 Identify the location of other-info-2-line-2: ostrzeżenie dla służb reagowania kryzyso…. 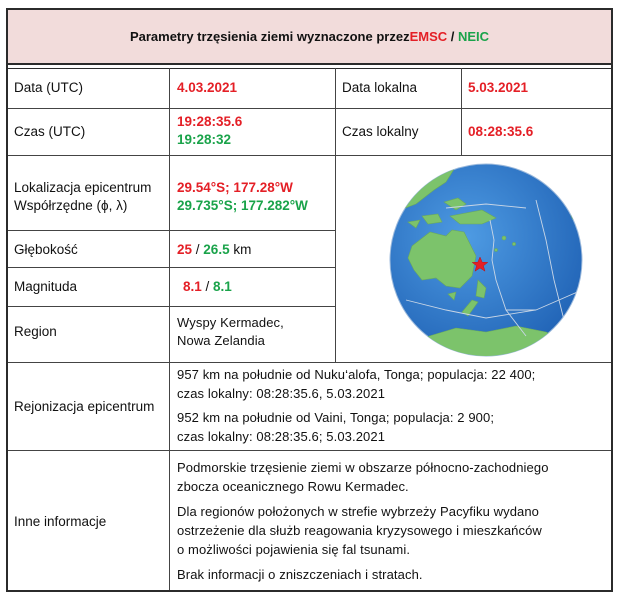
(359, 530).